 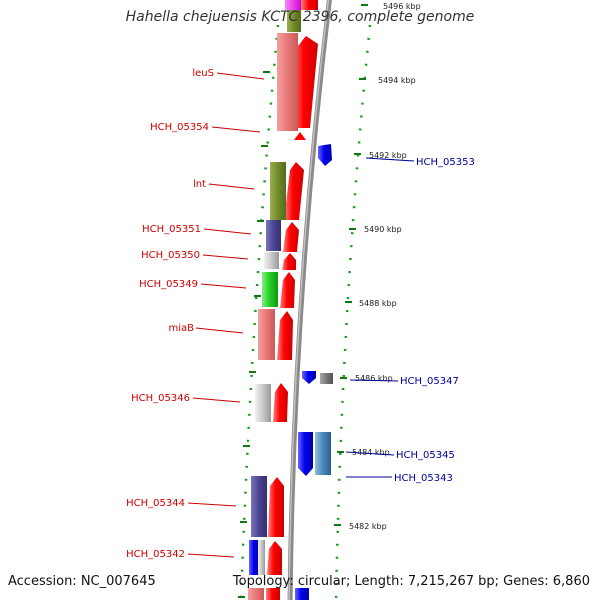 I want to click on gene-partial-top, so click(x=293, y=5).